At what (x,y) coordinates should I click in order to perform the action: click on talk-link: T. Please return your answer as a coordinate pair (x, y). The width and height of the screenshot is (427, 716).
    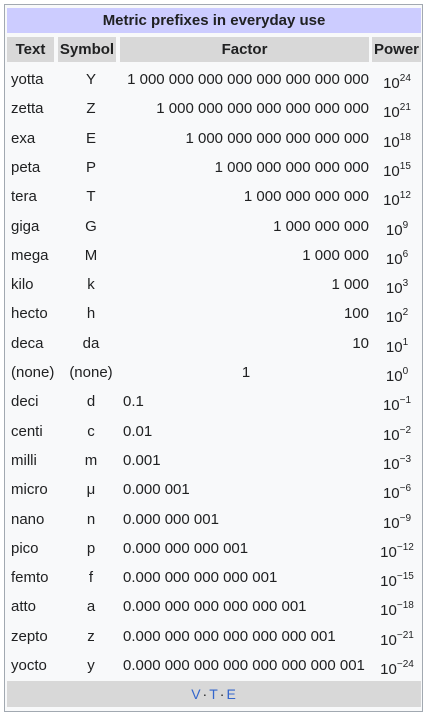
    Looking at the image, I should click on (214, 694).